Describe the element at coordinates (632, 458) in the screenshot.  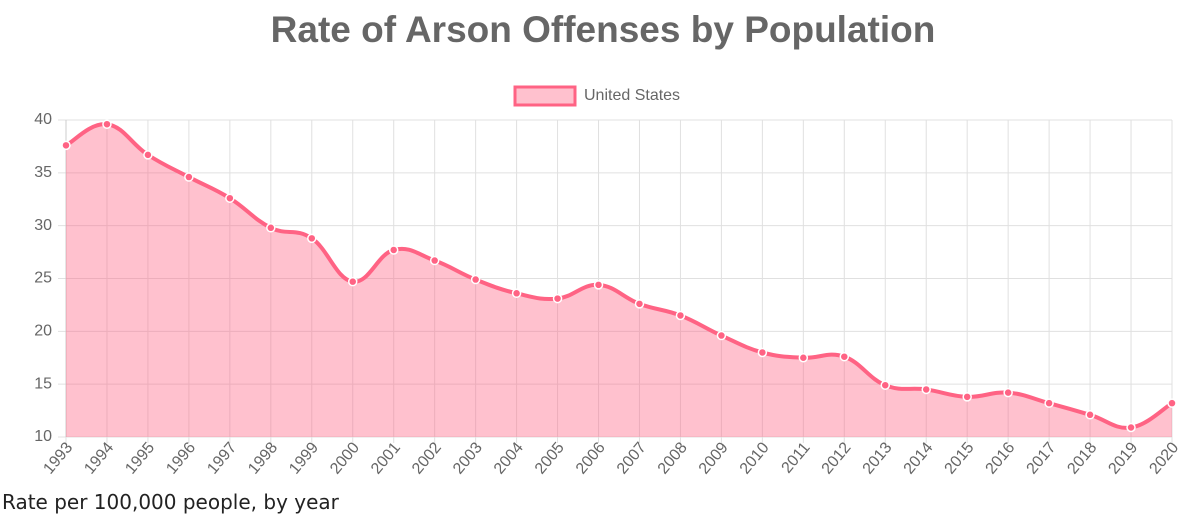
I see `x-tick-label: 2007` at that location.